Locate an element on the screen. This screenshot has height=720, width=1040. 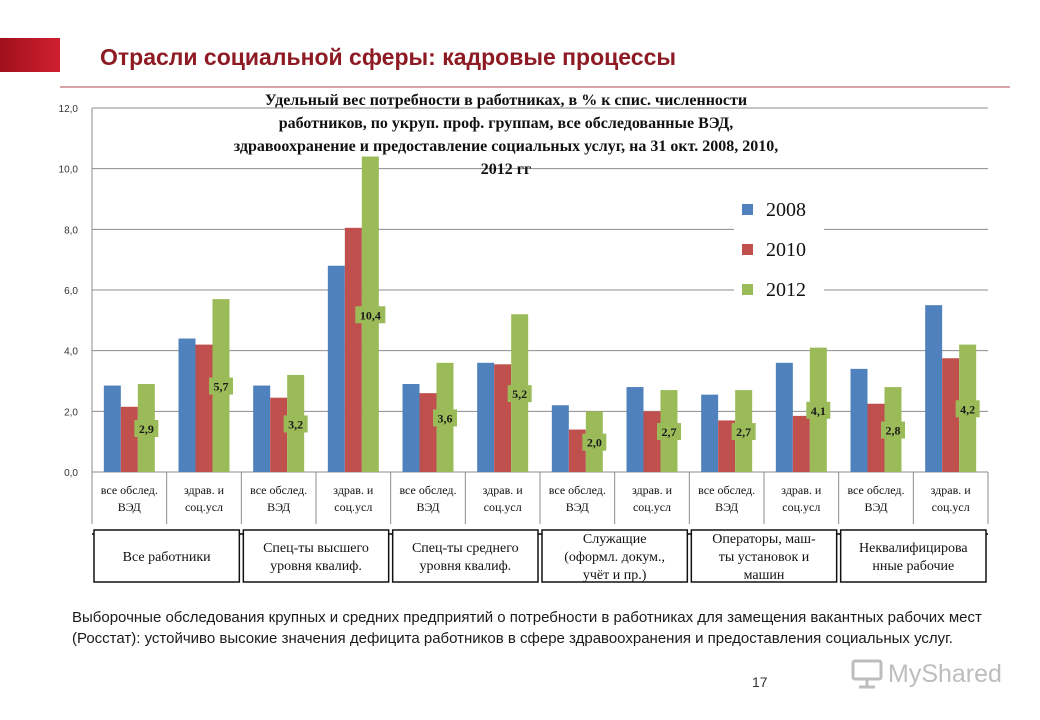
page-number: 17 is located at coordinates (760, 682).